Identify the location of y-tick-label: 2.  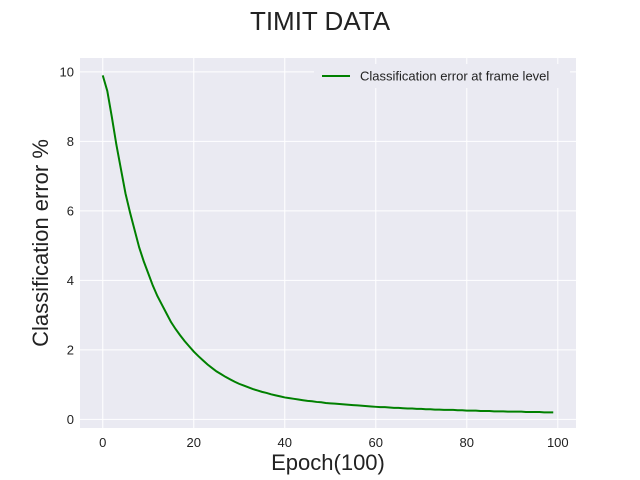
(70, 349).